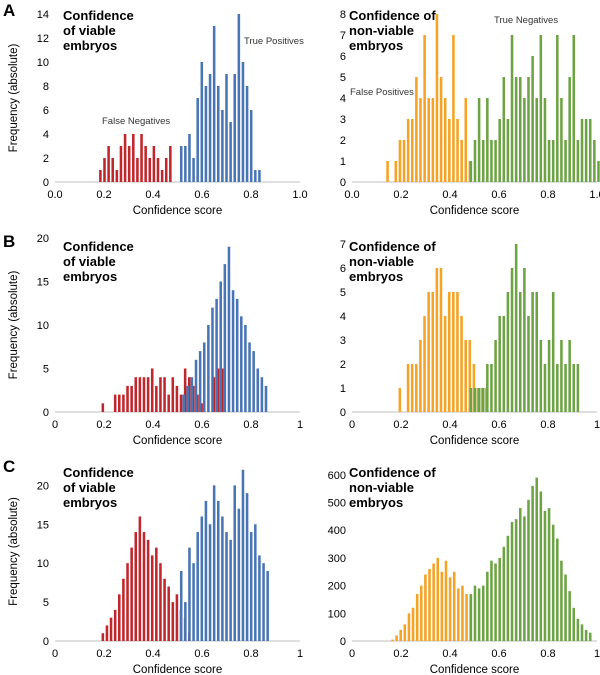 The width and height of the screenshot is (600, 675). I want to click on y-tick-label: 400, so click(337, 531).